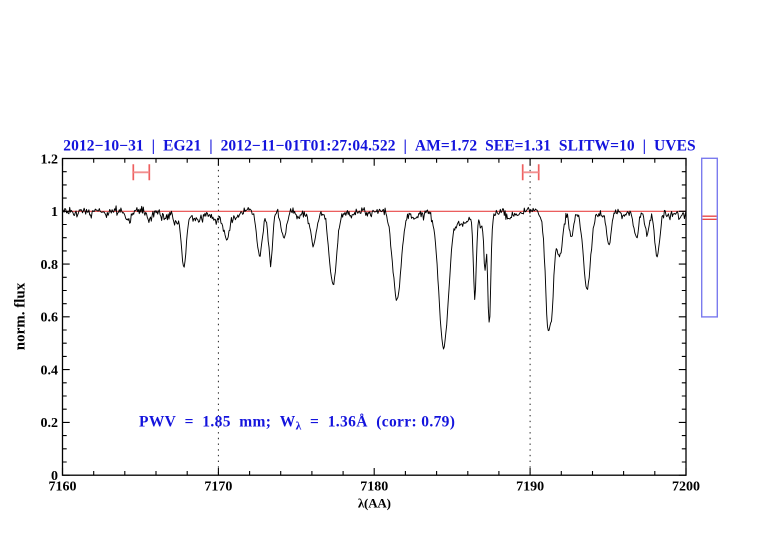 The image size is (782, 547). Describe the element at coordinates (374, 487) in the screenshot. I see `svg-text: 7180` at that location.